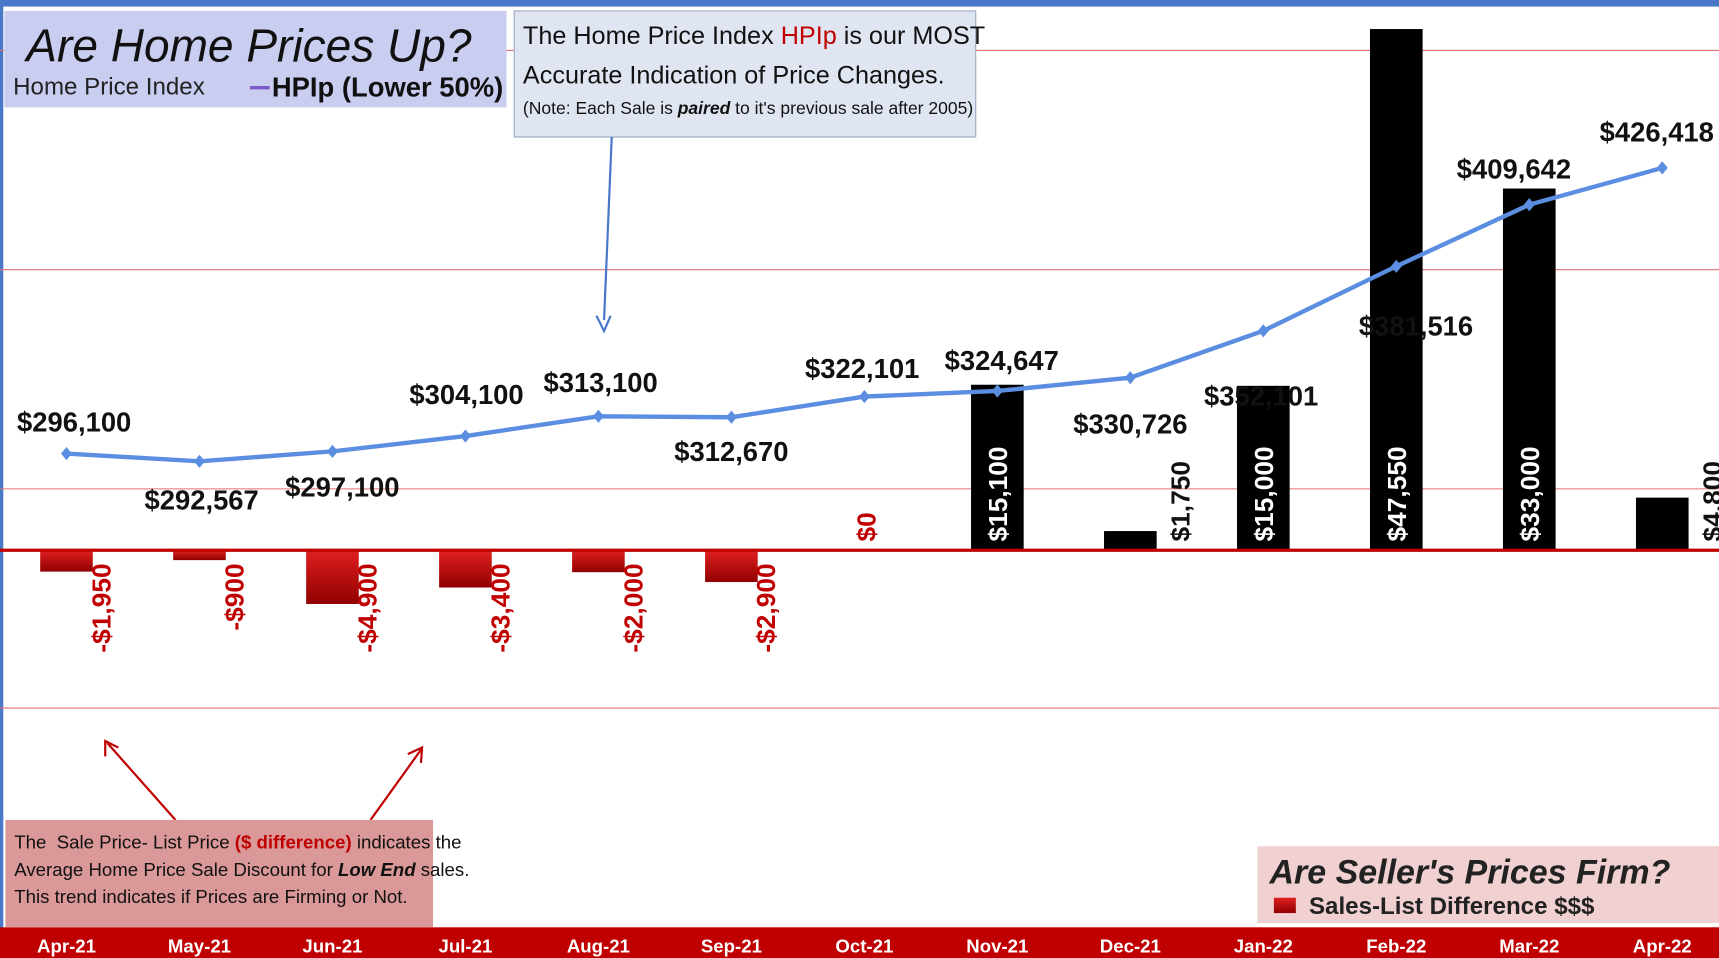 The height and width of the screenshot is (958, 1719). I want to click on title: Are Home Prices Up?, so click(247, 45).